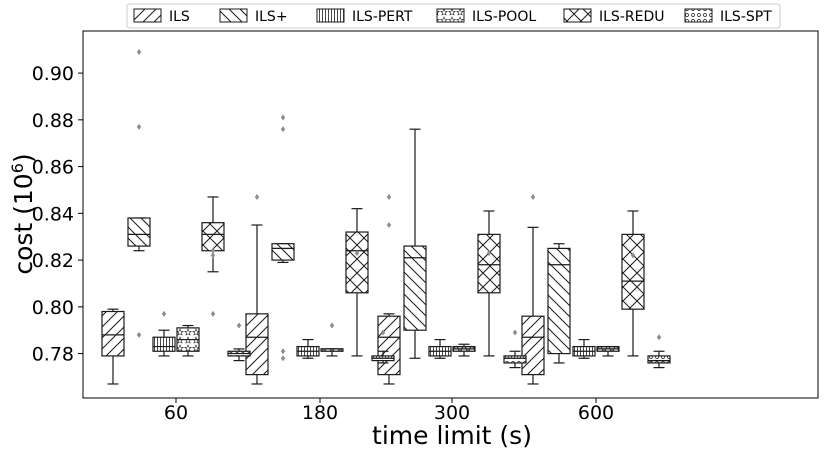  I want to click on legend-item-ils-pert: ILS-PERT, so click(364, 16).